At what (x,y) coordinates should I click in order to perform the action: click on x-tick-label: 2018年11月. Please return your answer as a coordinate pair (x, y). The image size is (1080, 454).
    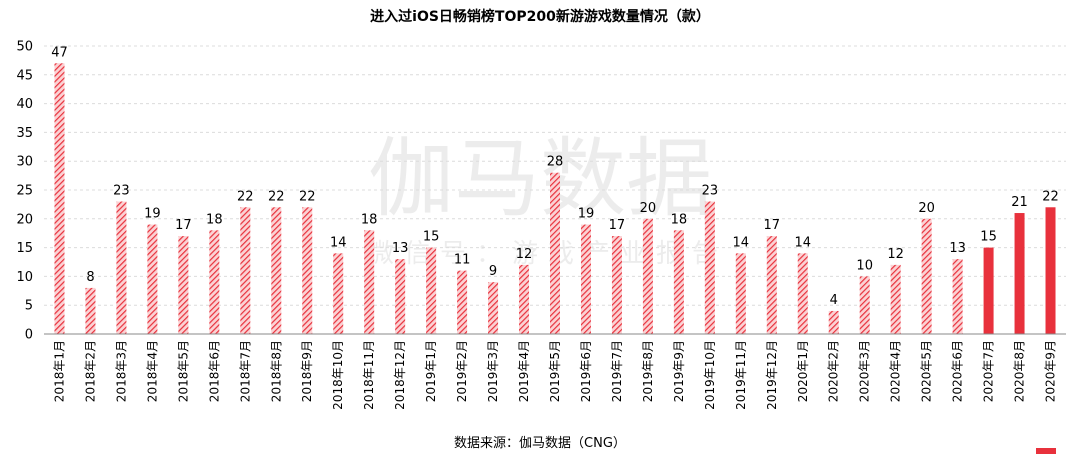
    Looking at the image, I should click on (369, 375).